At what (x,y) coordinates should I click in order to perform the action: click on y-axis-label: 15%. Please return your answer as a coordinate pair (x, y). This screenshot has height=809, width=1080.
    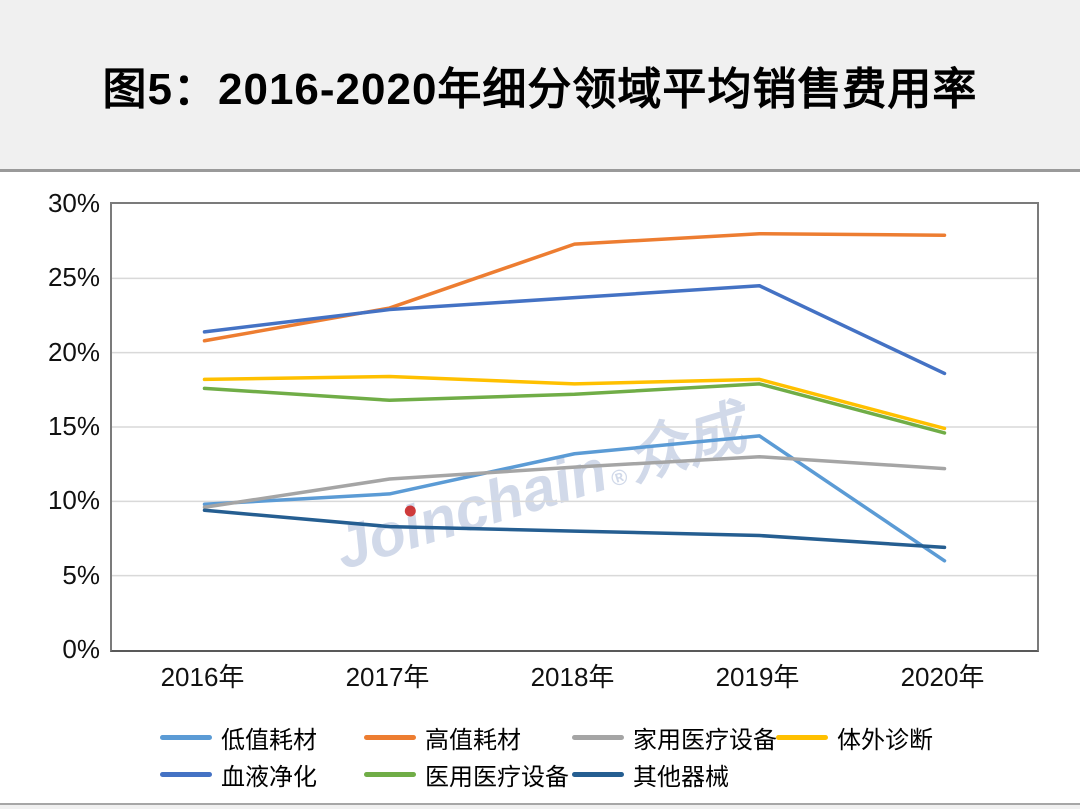
    Looking at the image, I should click on (73, 426).